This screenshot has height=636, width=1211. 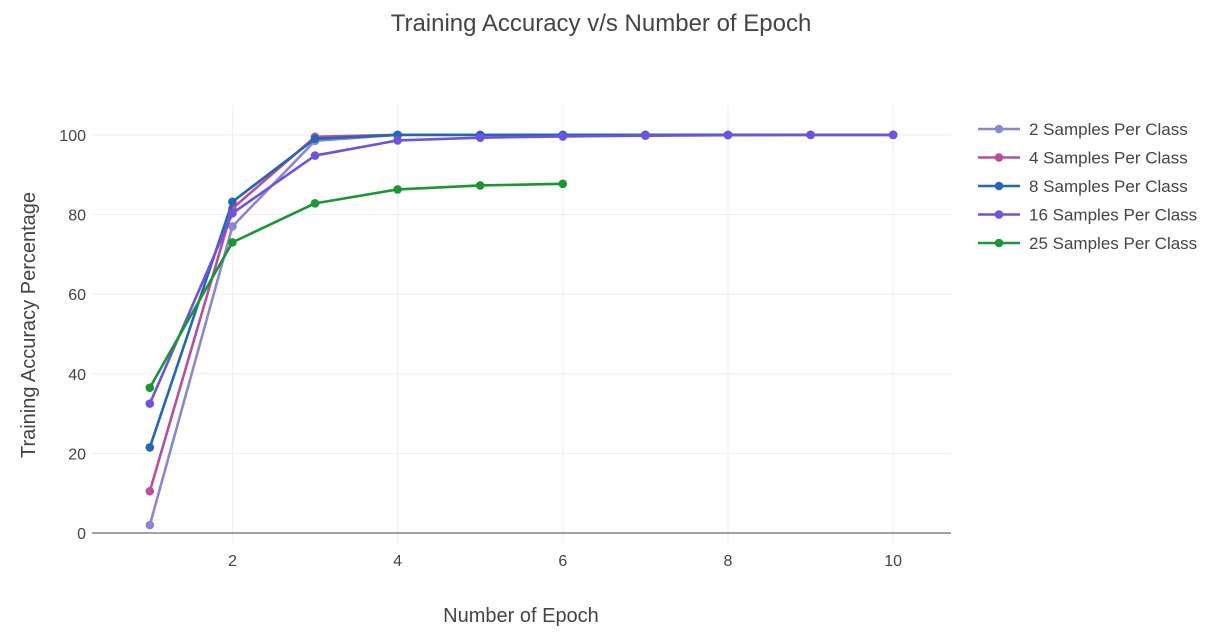 What do you see at coordinates (77, 216) in the screenshot?
I see `y-tick-label: 80` at bounding box center [77, 216].